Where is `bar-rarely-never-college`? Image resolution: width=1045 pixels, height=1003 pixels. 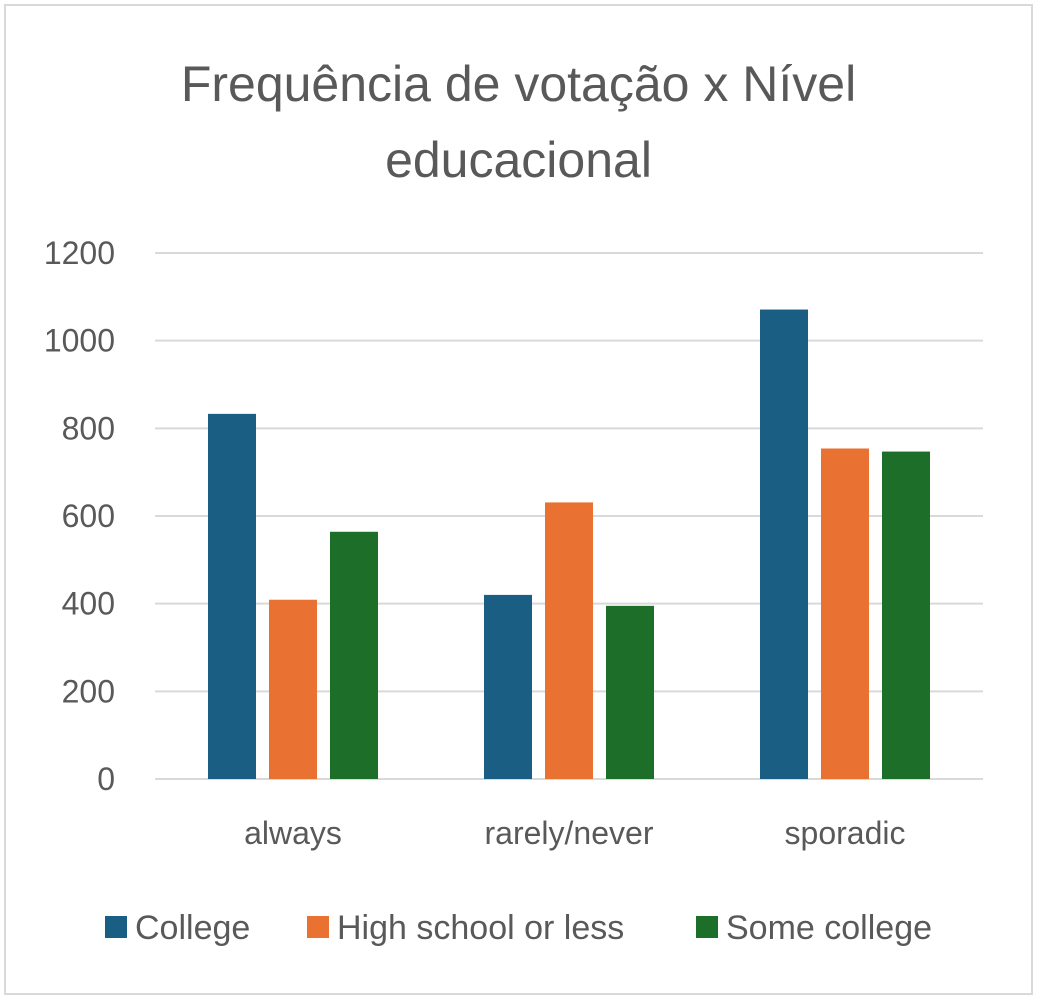 bar-rarely-never-college is located at coordinates (508, 686).